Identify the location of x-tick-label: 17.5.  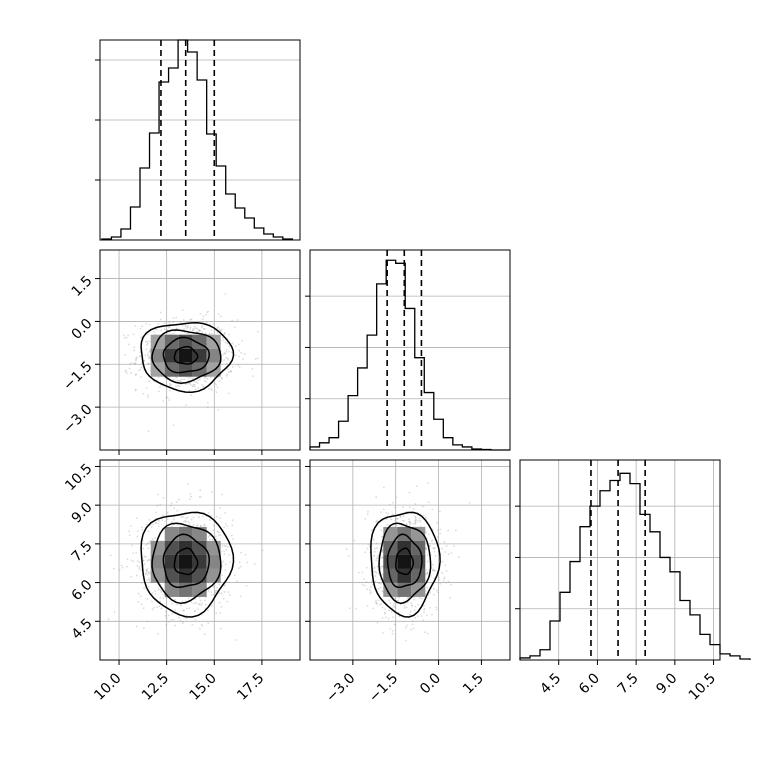
(250, 686).